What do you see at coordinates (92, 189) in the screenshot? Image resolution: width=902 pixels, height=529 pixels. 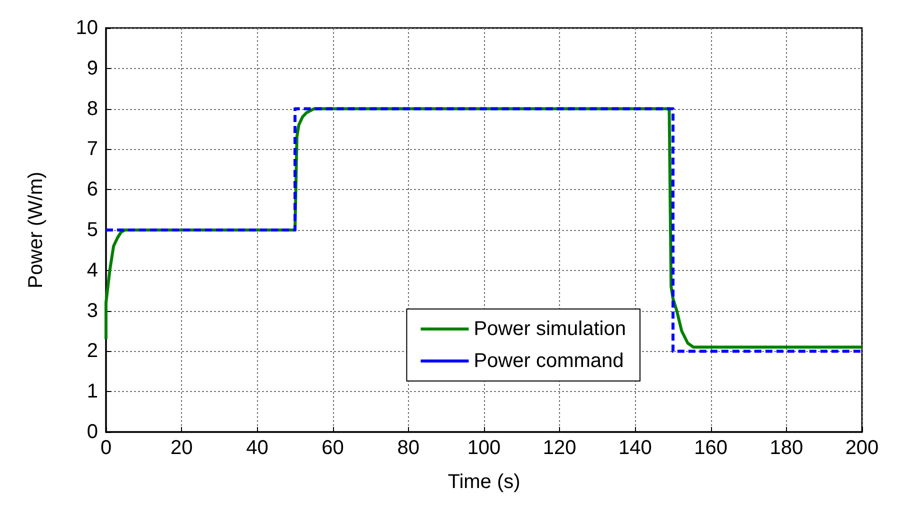 I see `y-tick-label: 6` at bounding box center [92, 189].